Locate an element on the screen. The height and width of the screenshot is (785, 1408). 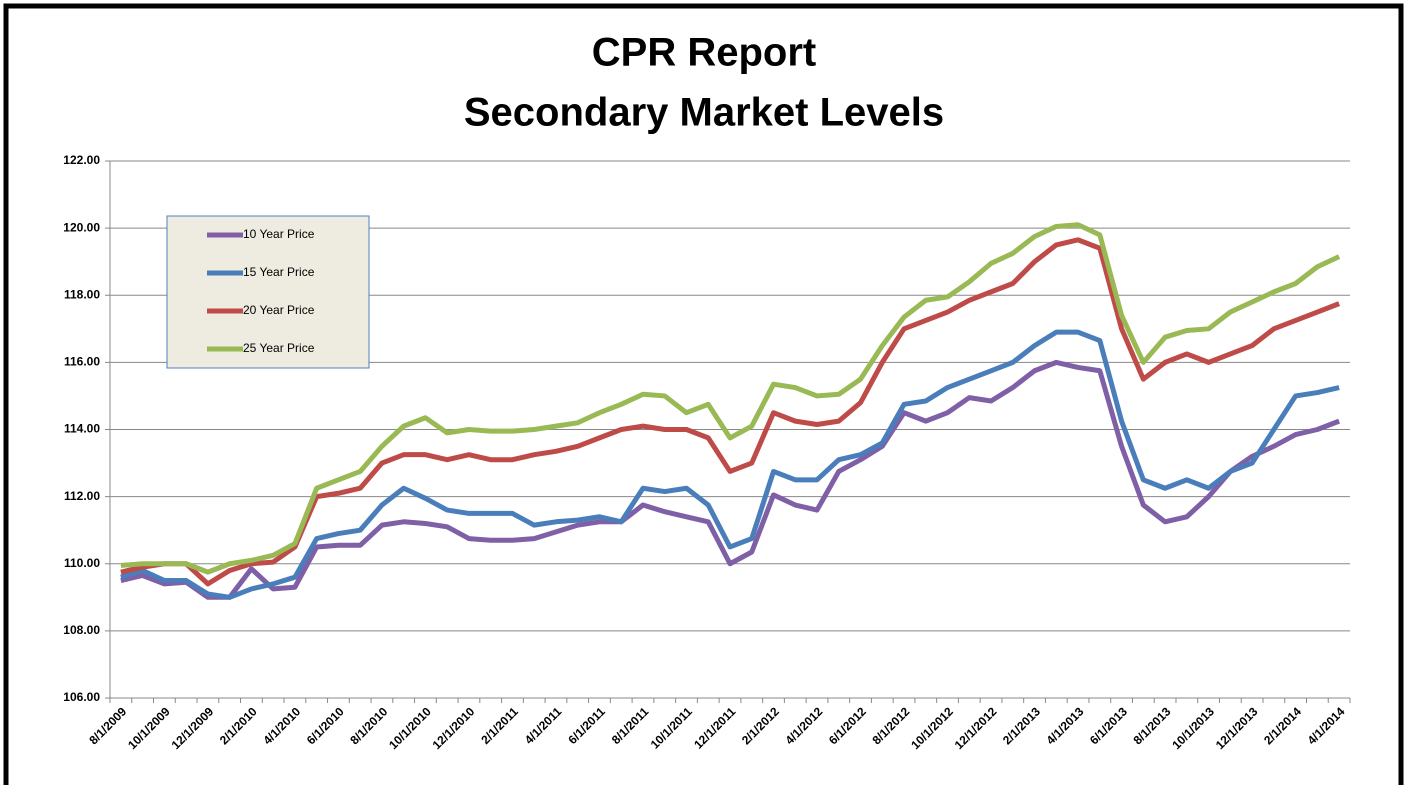
chart-title: CPR Report is located at coordinates (704, 53).